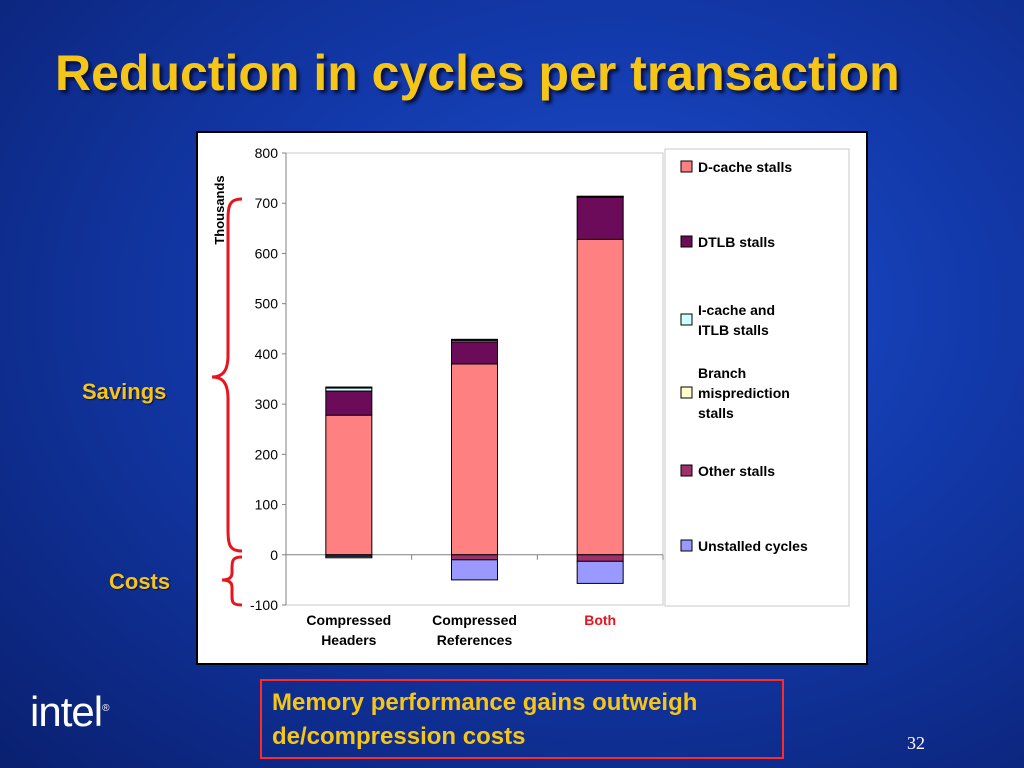 This screenshot has height=768, width=1024. I want to click on costs-brace, so click(232, 581).